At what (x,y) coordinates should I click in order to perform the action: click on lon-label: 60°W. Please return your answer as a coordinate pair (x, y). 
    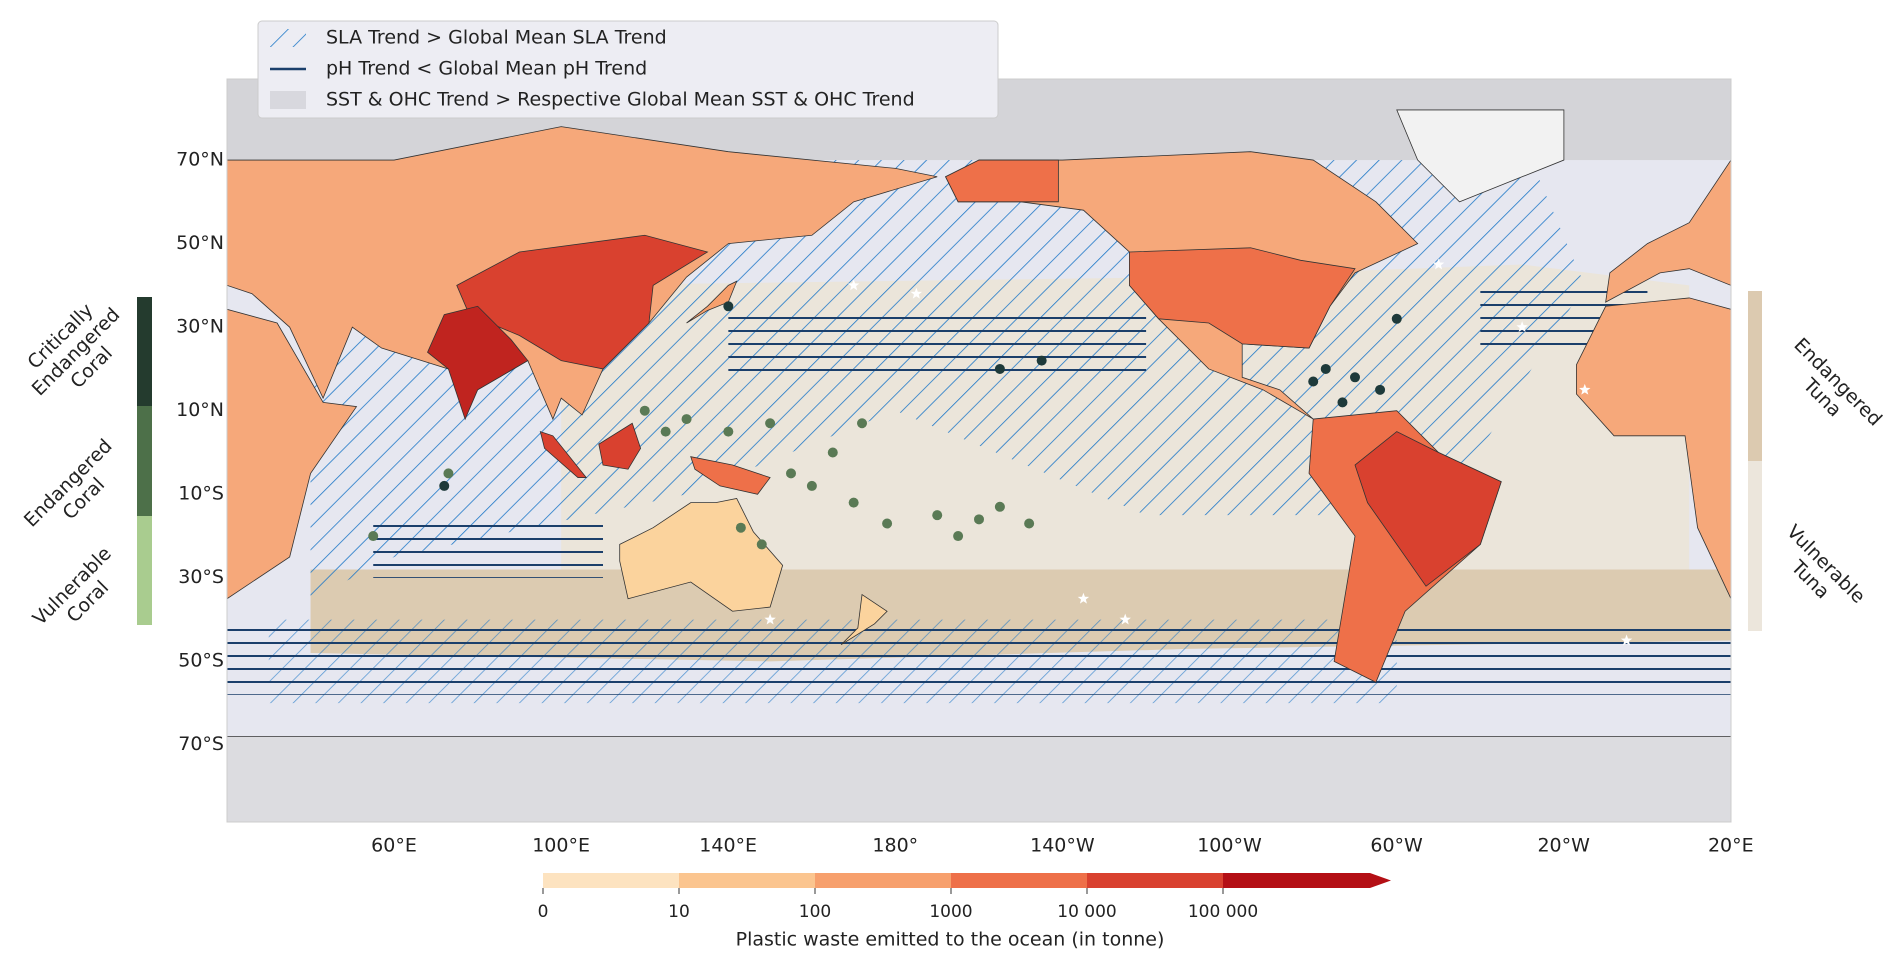
    Looking at the image, I should click on (1396, 846).